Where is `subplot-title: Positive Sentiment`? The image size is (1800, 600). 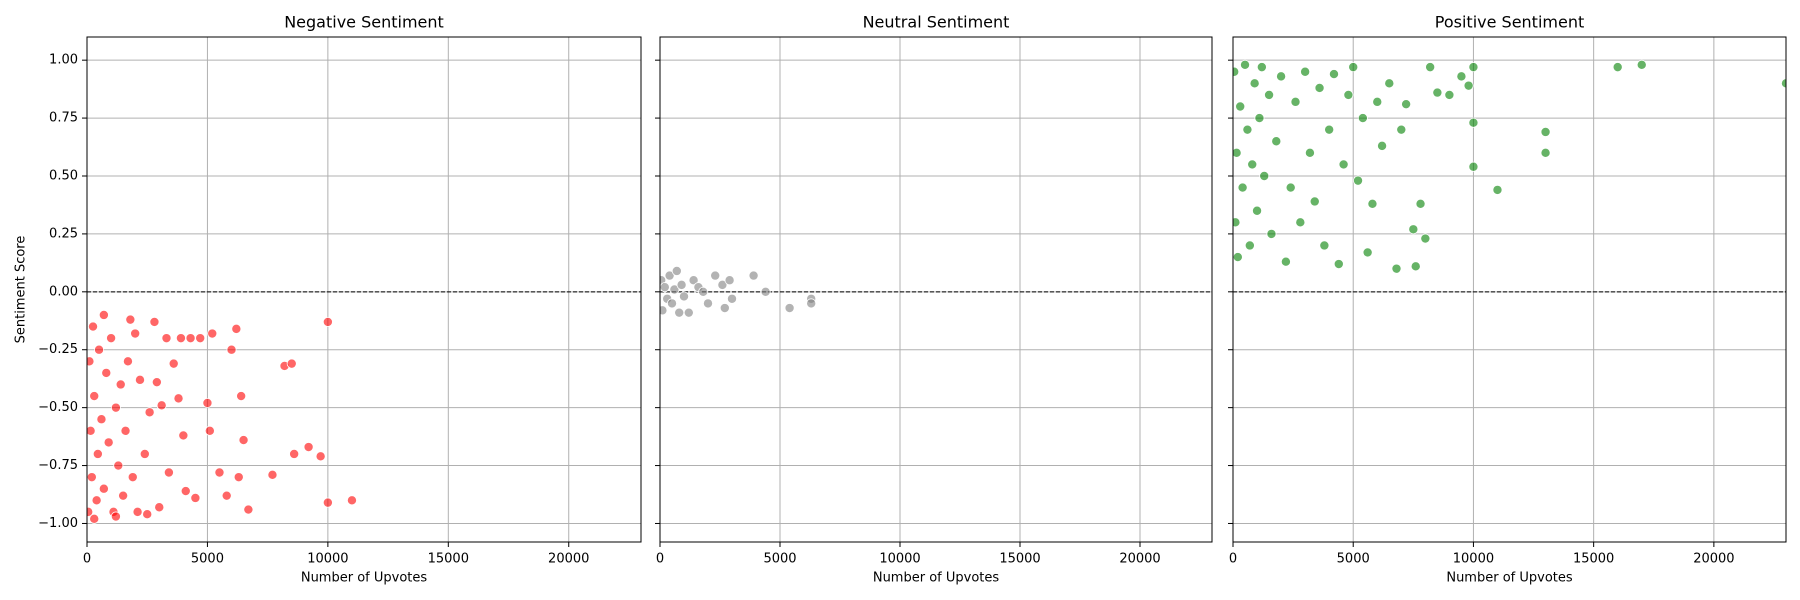
subplot-title: Positive Sentiment is located at coordinates (1509, 22).